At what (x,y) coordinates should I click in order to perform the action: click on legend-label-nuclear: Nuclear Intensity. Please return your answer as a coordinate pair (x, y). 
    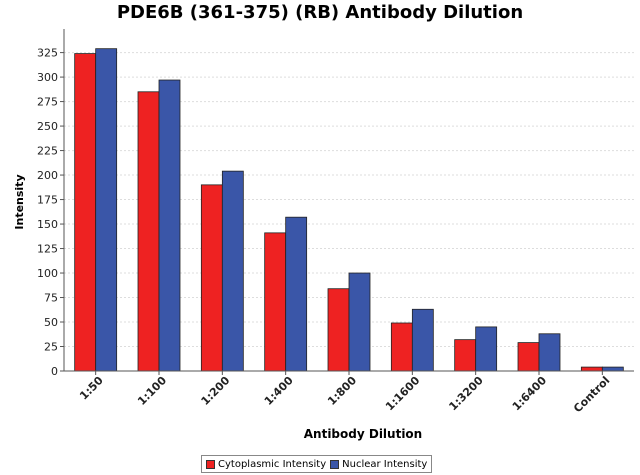
    Looking at the image, I should click on (385, 464).